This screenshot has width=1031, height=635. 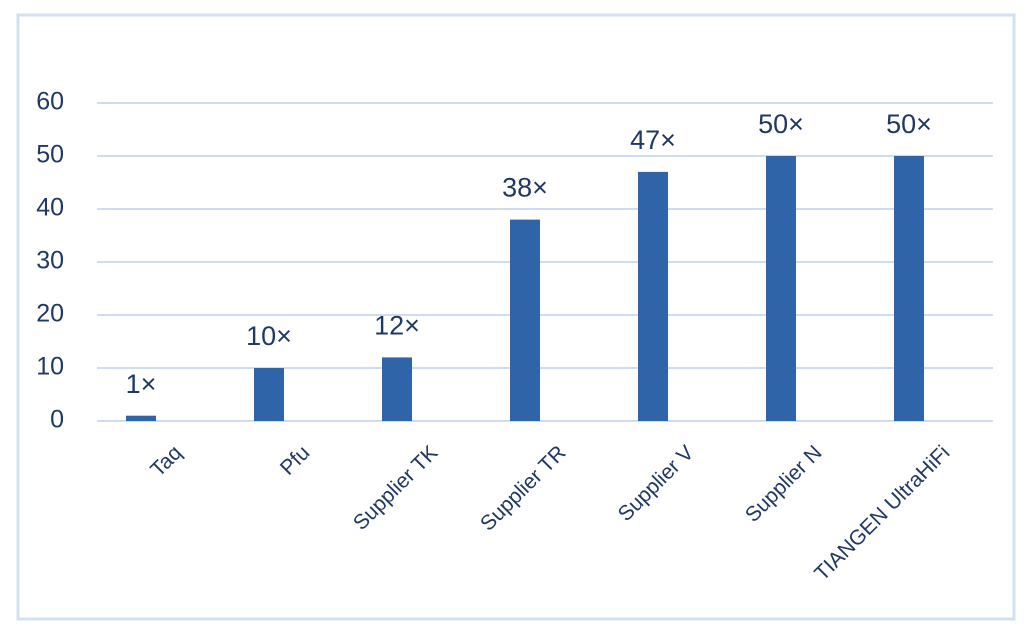 What do you see at coordinates (50, 102) in the screenshot?
I see `y-tick-label: 60` at bounding box center [50, 102].